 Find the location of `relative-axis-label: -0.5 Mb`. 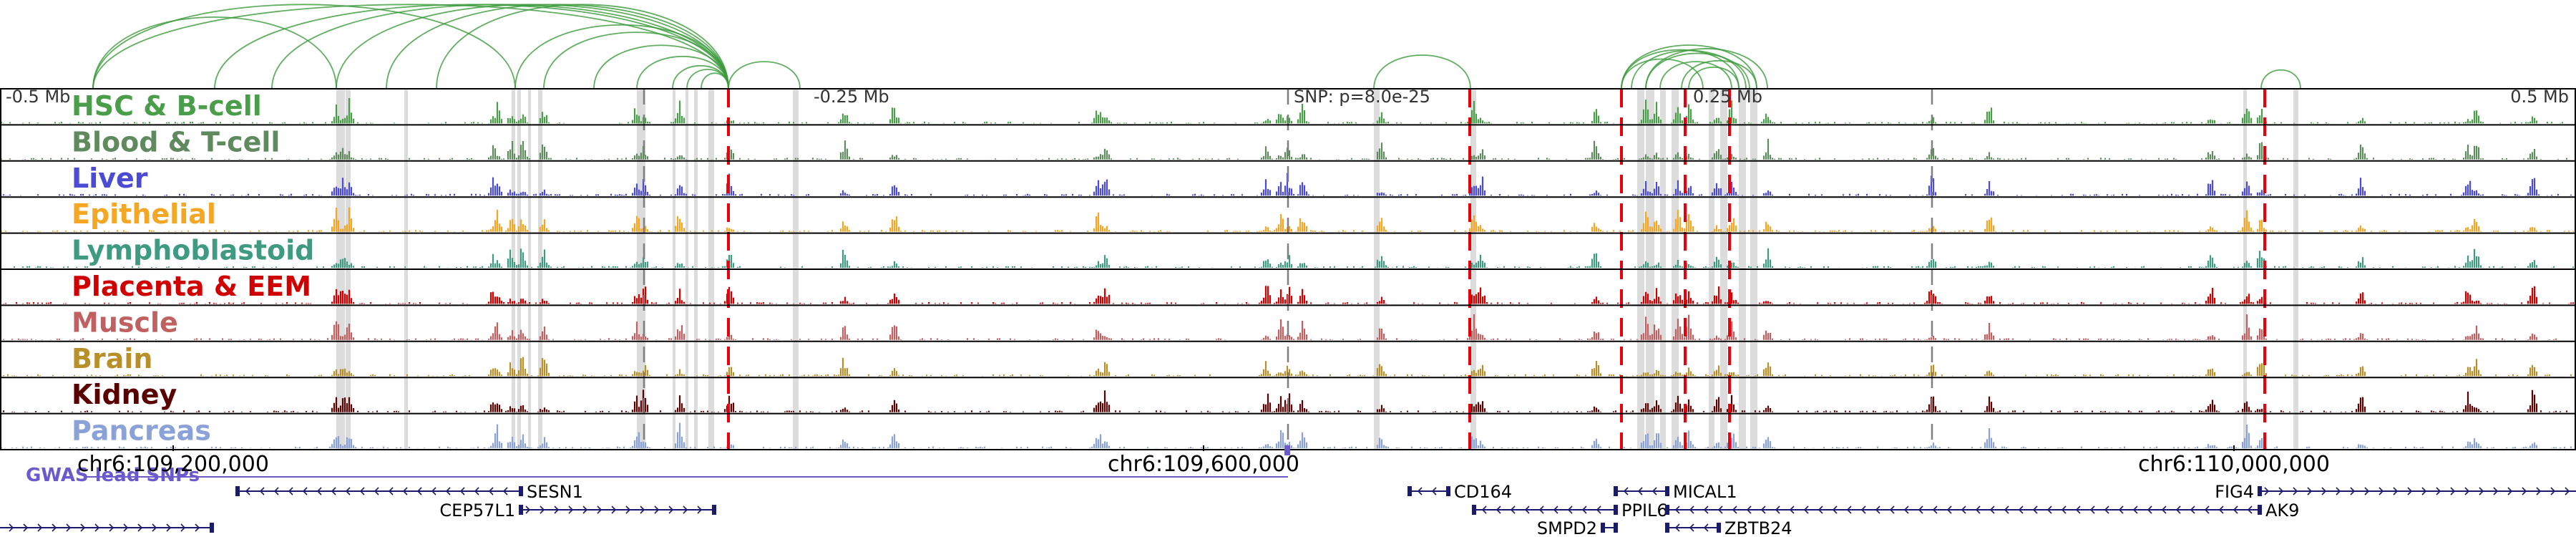

relative-axis-label: -0.5 Mb is located at coordinates (38, 97).